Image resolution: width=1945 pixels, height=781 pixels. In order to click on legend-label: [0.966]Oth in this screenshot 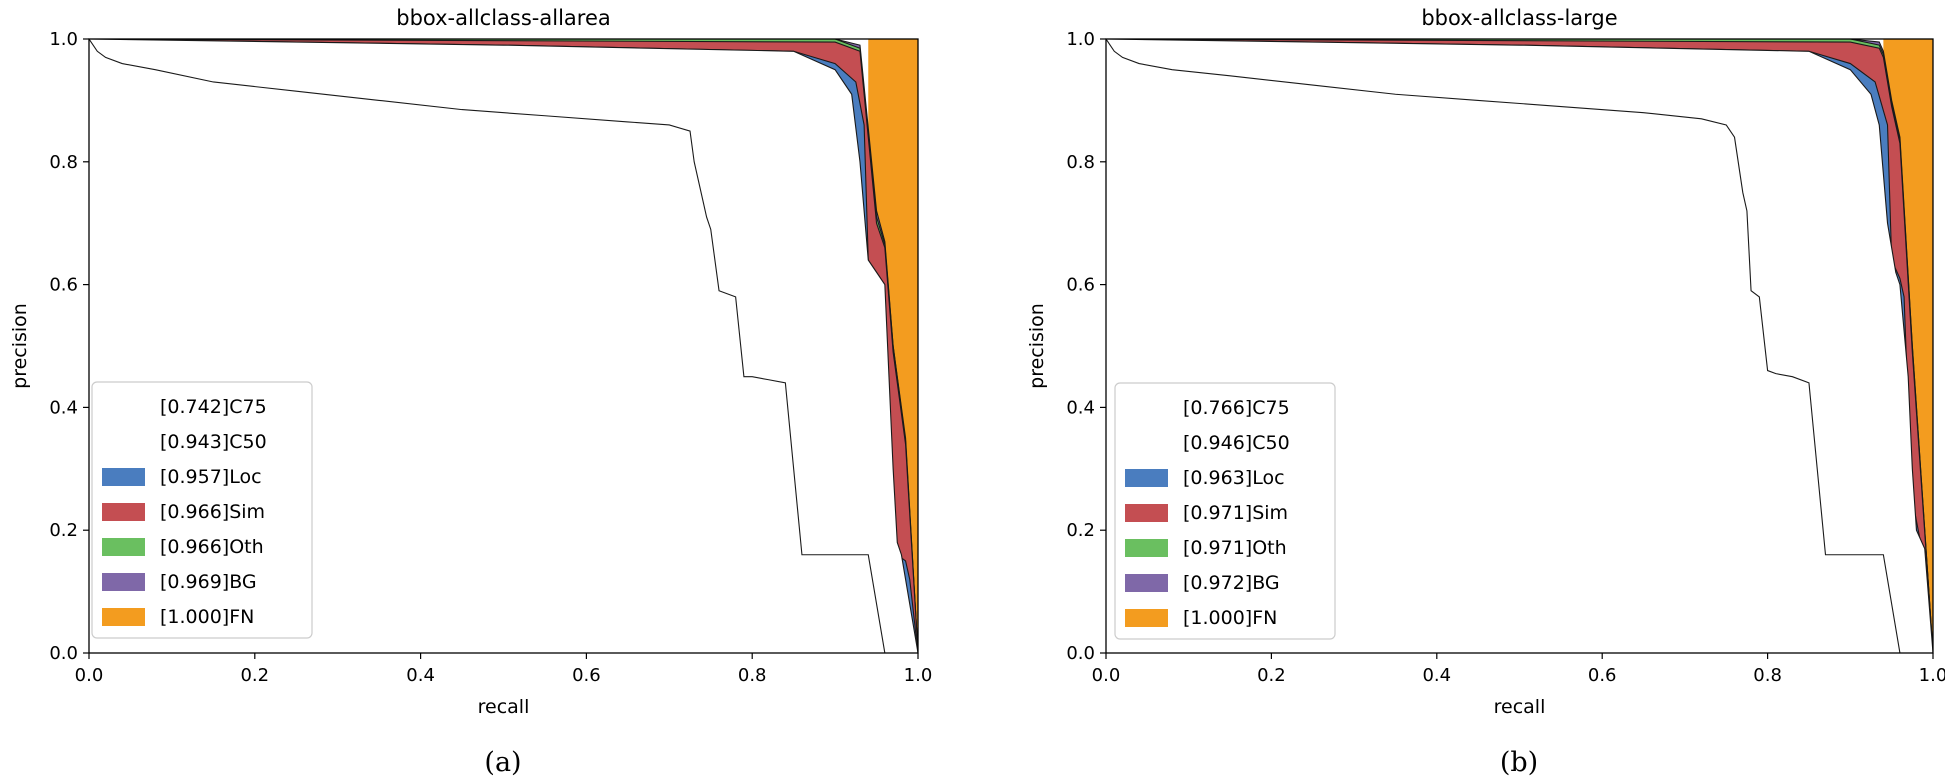, I will do `click(212, 547)`.